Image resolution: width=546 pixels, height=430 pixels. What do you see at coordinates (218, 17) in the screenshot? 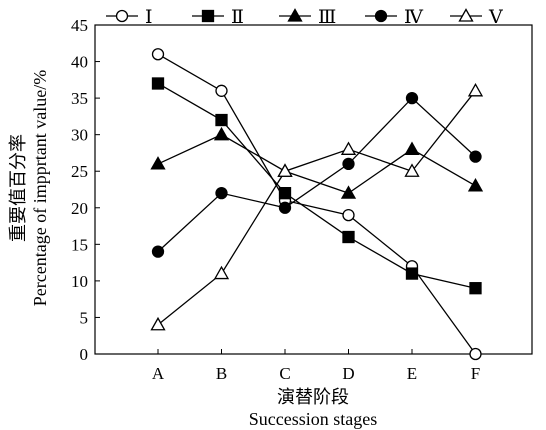
I see `legend-item-2: Ⅱ` at bounding box center [218, 17].